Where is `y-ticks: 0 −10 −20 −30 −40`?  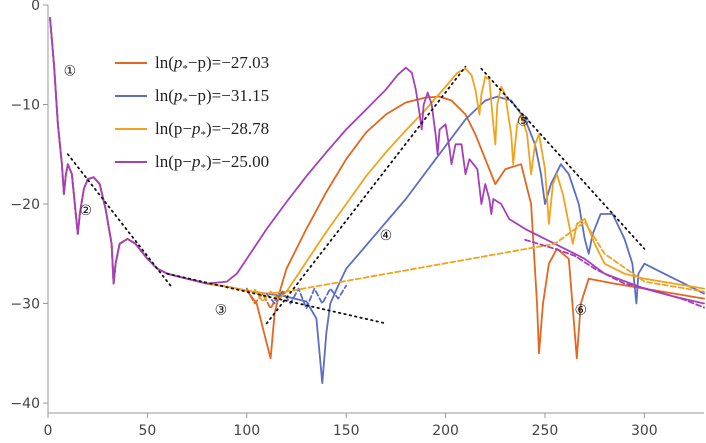 y-ticks: 0 −10 −20 −30 −40 is located at coordinates (29, 206).